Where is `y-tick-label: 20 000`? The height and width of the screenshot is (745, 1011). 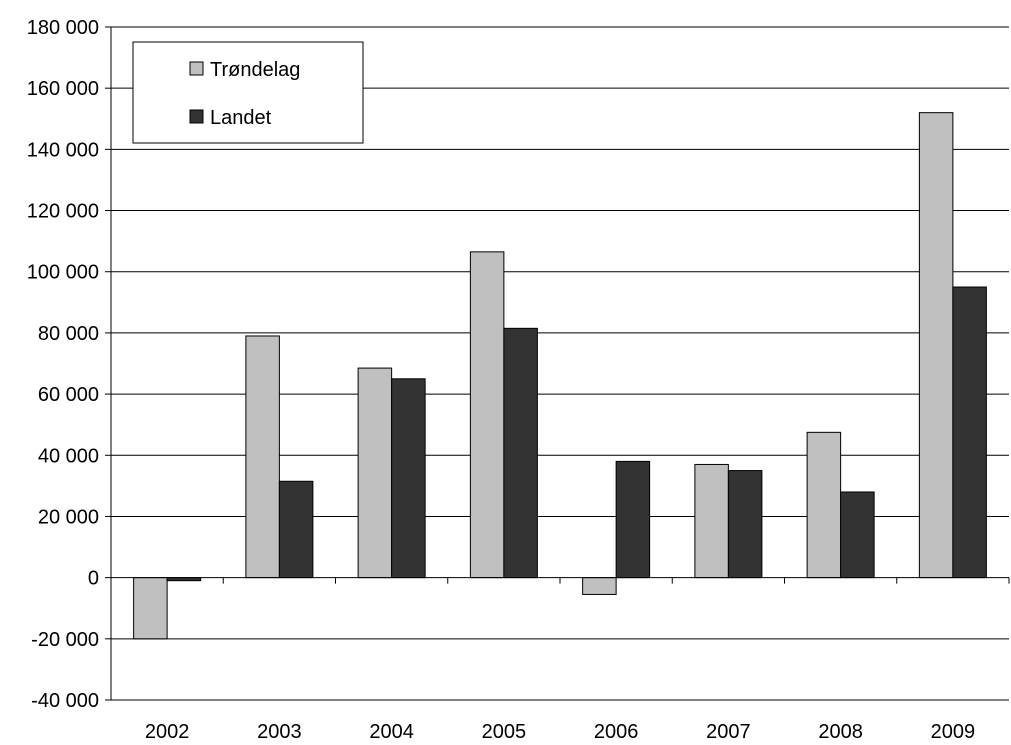
y-tick-label: 20 000 is located at coordinates (68, 517).